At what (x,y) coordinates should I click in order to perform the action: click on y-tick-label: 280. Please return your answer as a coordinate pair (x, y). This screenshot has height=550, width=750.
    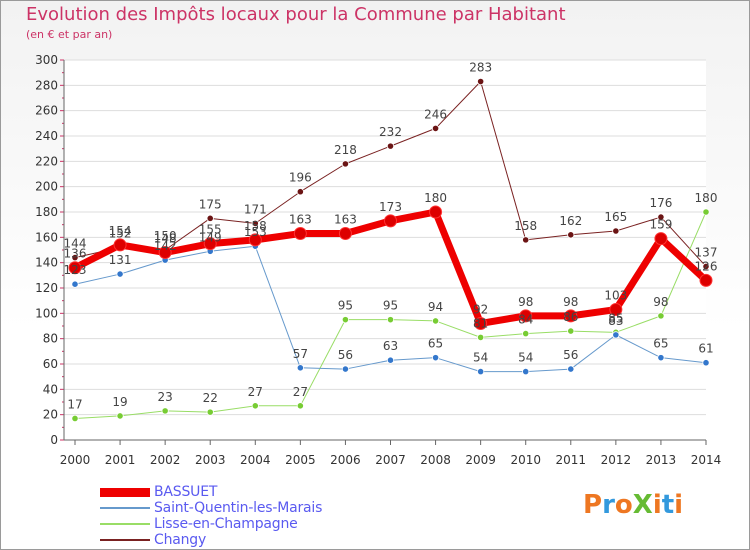
    Looking at the image, I should click on (46, 85).